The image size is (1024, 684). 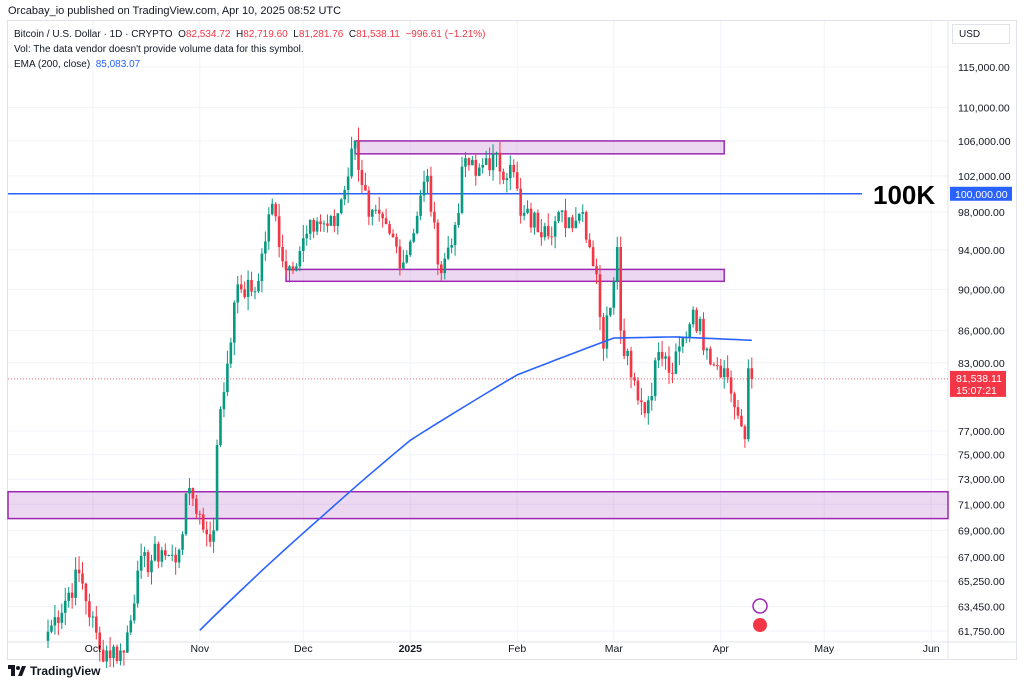 I want to click on x-tick-label: Mar, so click(x=614, y=649).